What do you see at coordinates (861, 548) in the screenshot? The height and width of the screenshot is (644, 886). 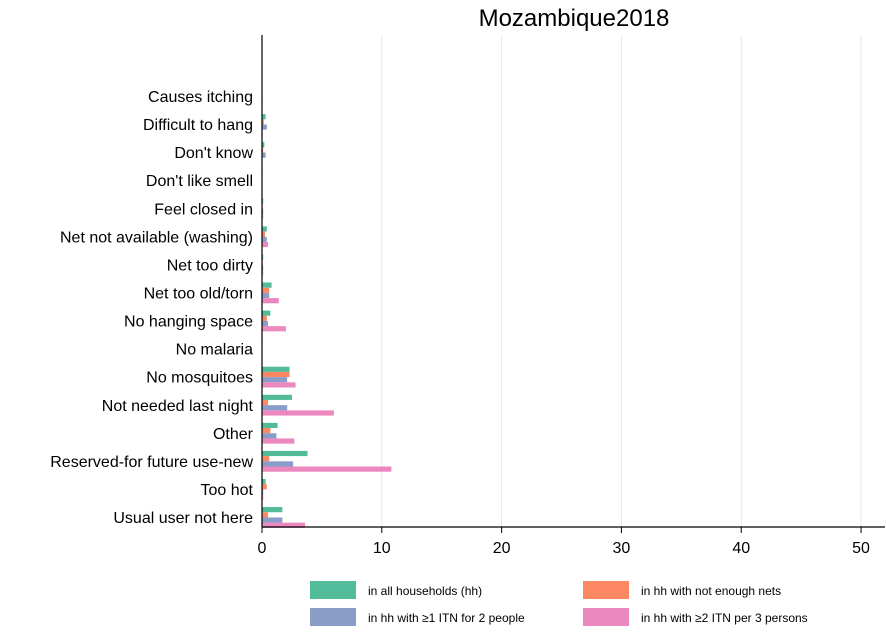 I see `x-tick-label: 50` at bounding box center [861, 548].